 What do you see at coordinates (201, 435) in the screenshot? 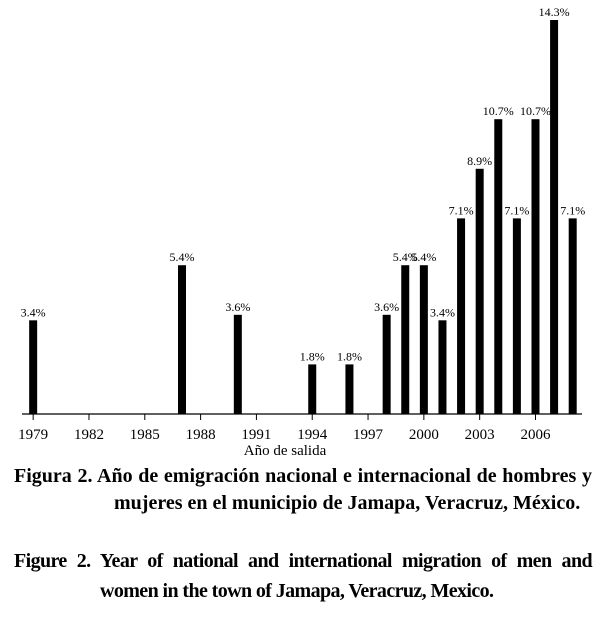
I see `x-tick-label: 1988` at bounding box center [201, 435].